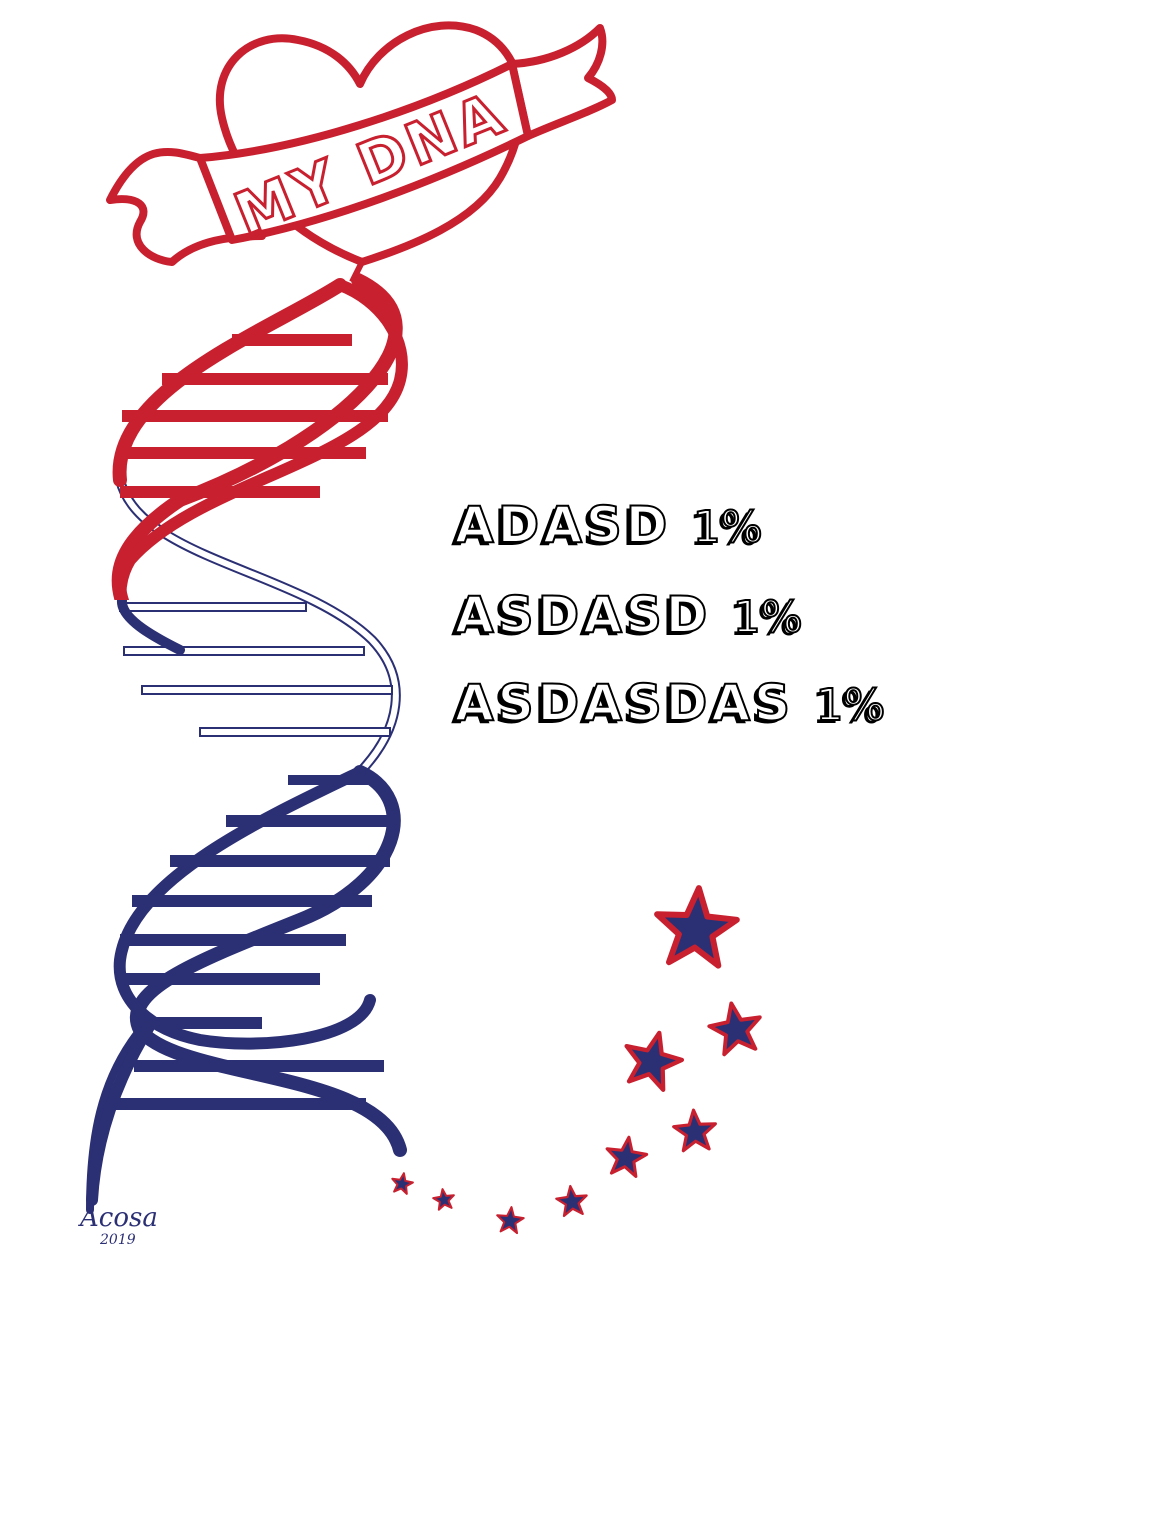 The height and width of the screenshot is (1536, 1152). What do you see at coordinates (562, 82) in the screenshot?
I see `ribbon-right-tail` at bounding box center [562, 82].